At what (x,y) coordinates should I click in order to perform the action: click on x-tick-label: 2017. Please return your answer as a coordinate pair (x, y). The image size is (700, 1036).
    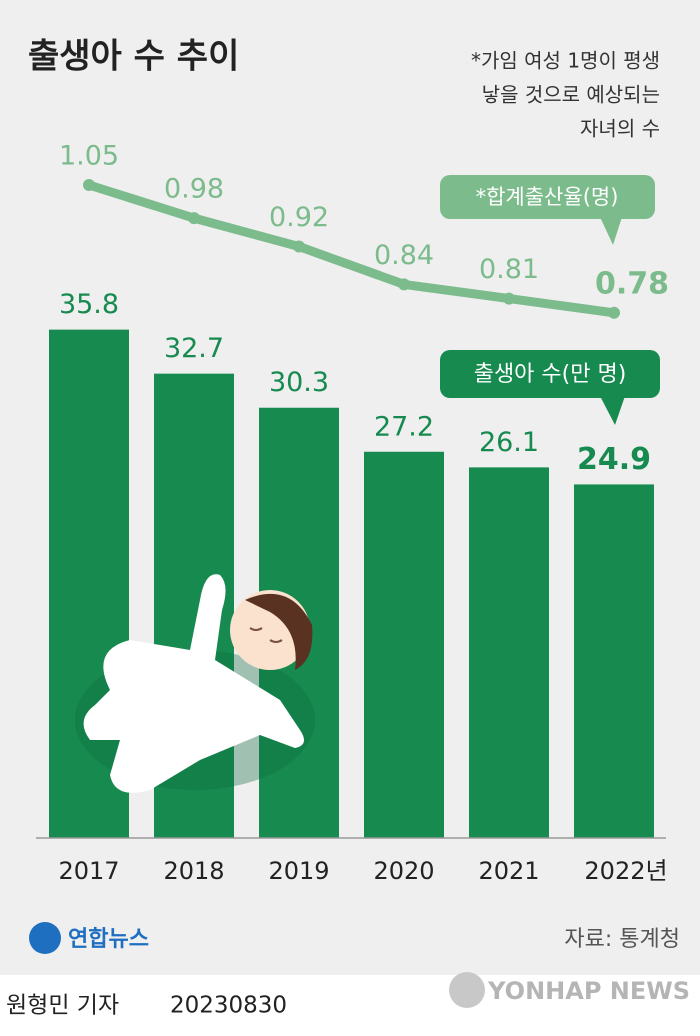
    Looking at the image, I should click on (88, 871).